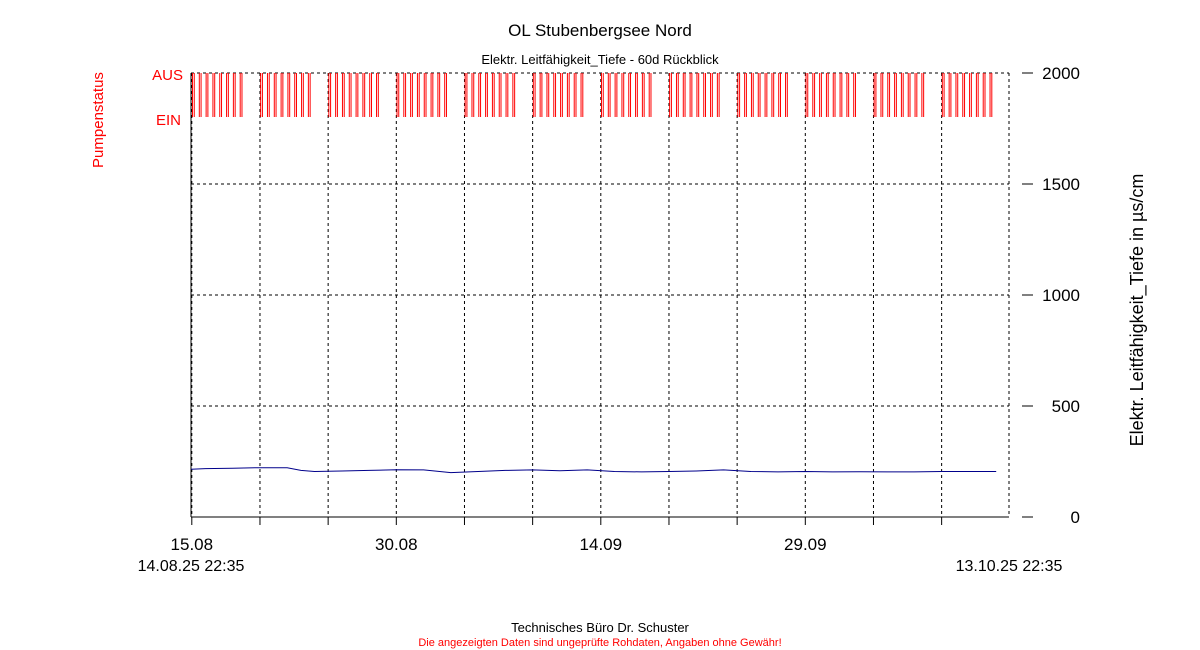 The image size is (1200, 650). I want to click on pump-state-off-label: AUS, so click(167, 75).